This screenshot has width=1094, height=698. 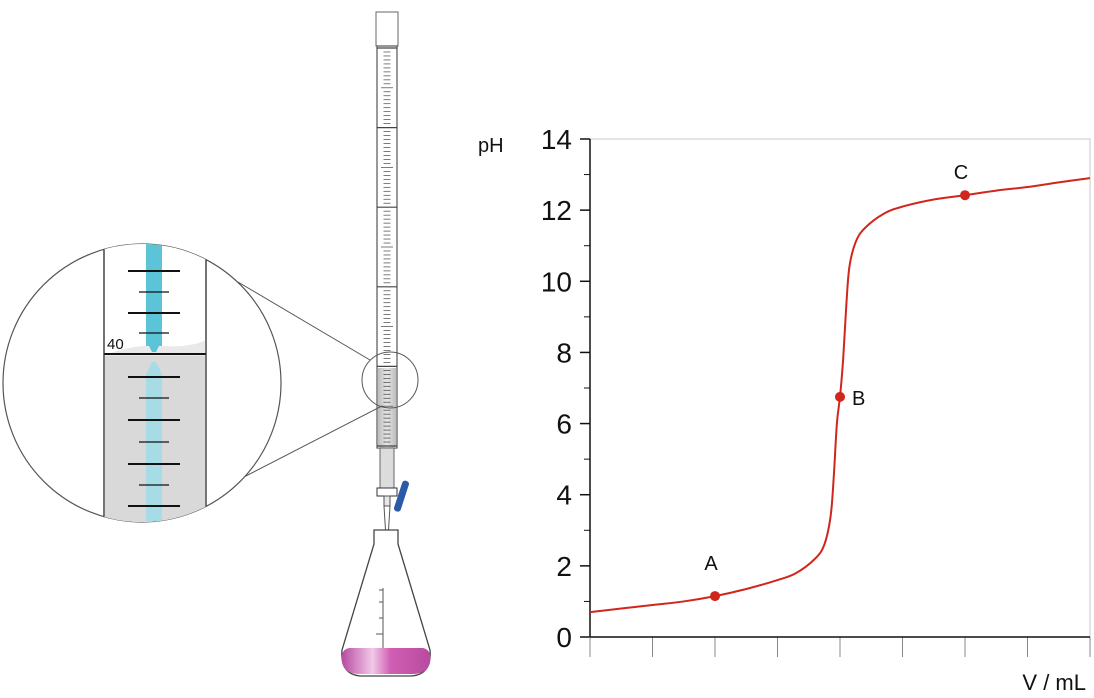 What do you see at coordinates (1054, 682) in the screenshot?
I see `x-axis-label: V / mL` at bounding box center [1054, 682].